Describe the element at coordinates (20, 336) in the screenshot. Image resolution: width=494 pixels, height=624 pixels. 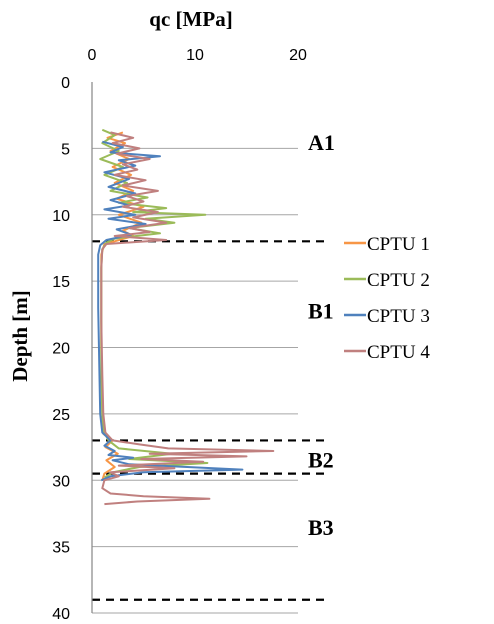
I see `y-axis-title: Depth [m]` at that location.